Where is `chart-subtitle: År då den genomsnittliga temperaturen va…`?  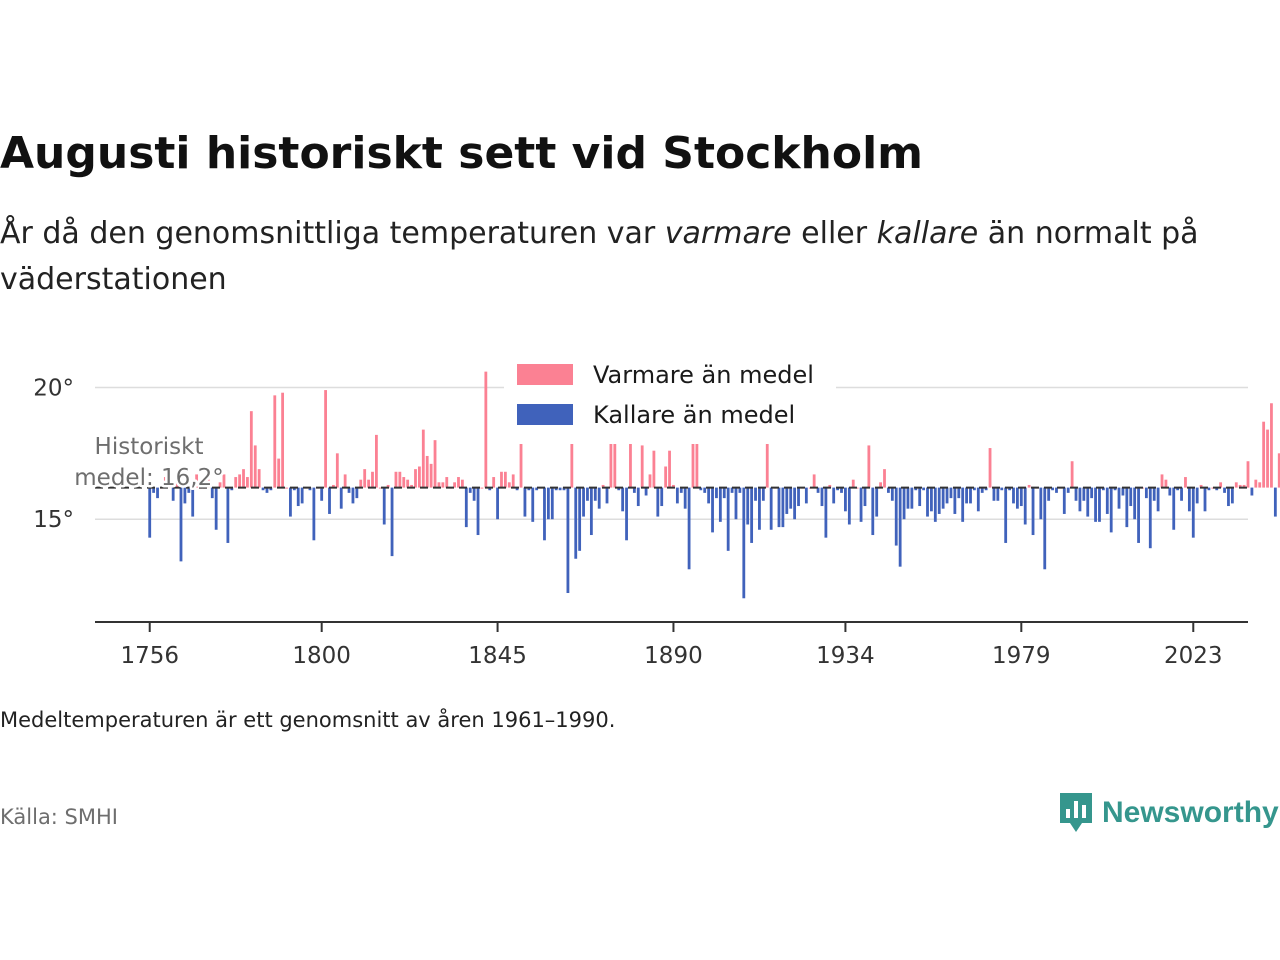
chart-subtitle: År då den genomsnittliga temperaturen va… is located at coordinates (620, 257).